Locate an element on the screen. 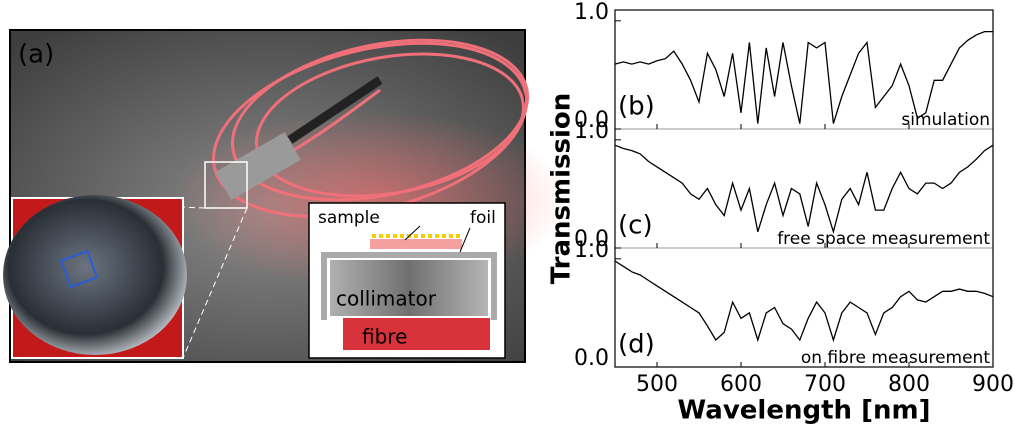 The width and height of the screenshot is (1015, 427). zoom-box is located at coordinates (226, 185).